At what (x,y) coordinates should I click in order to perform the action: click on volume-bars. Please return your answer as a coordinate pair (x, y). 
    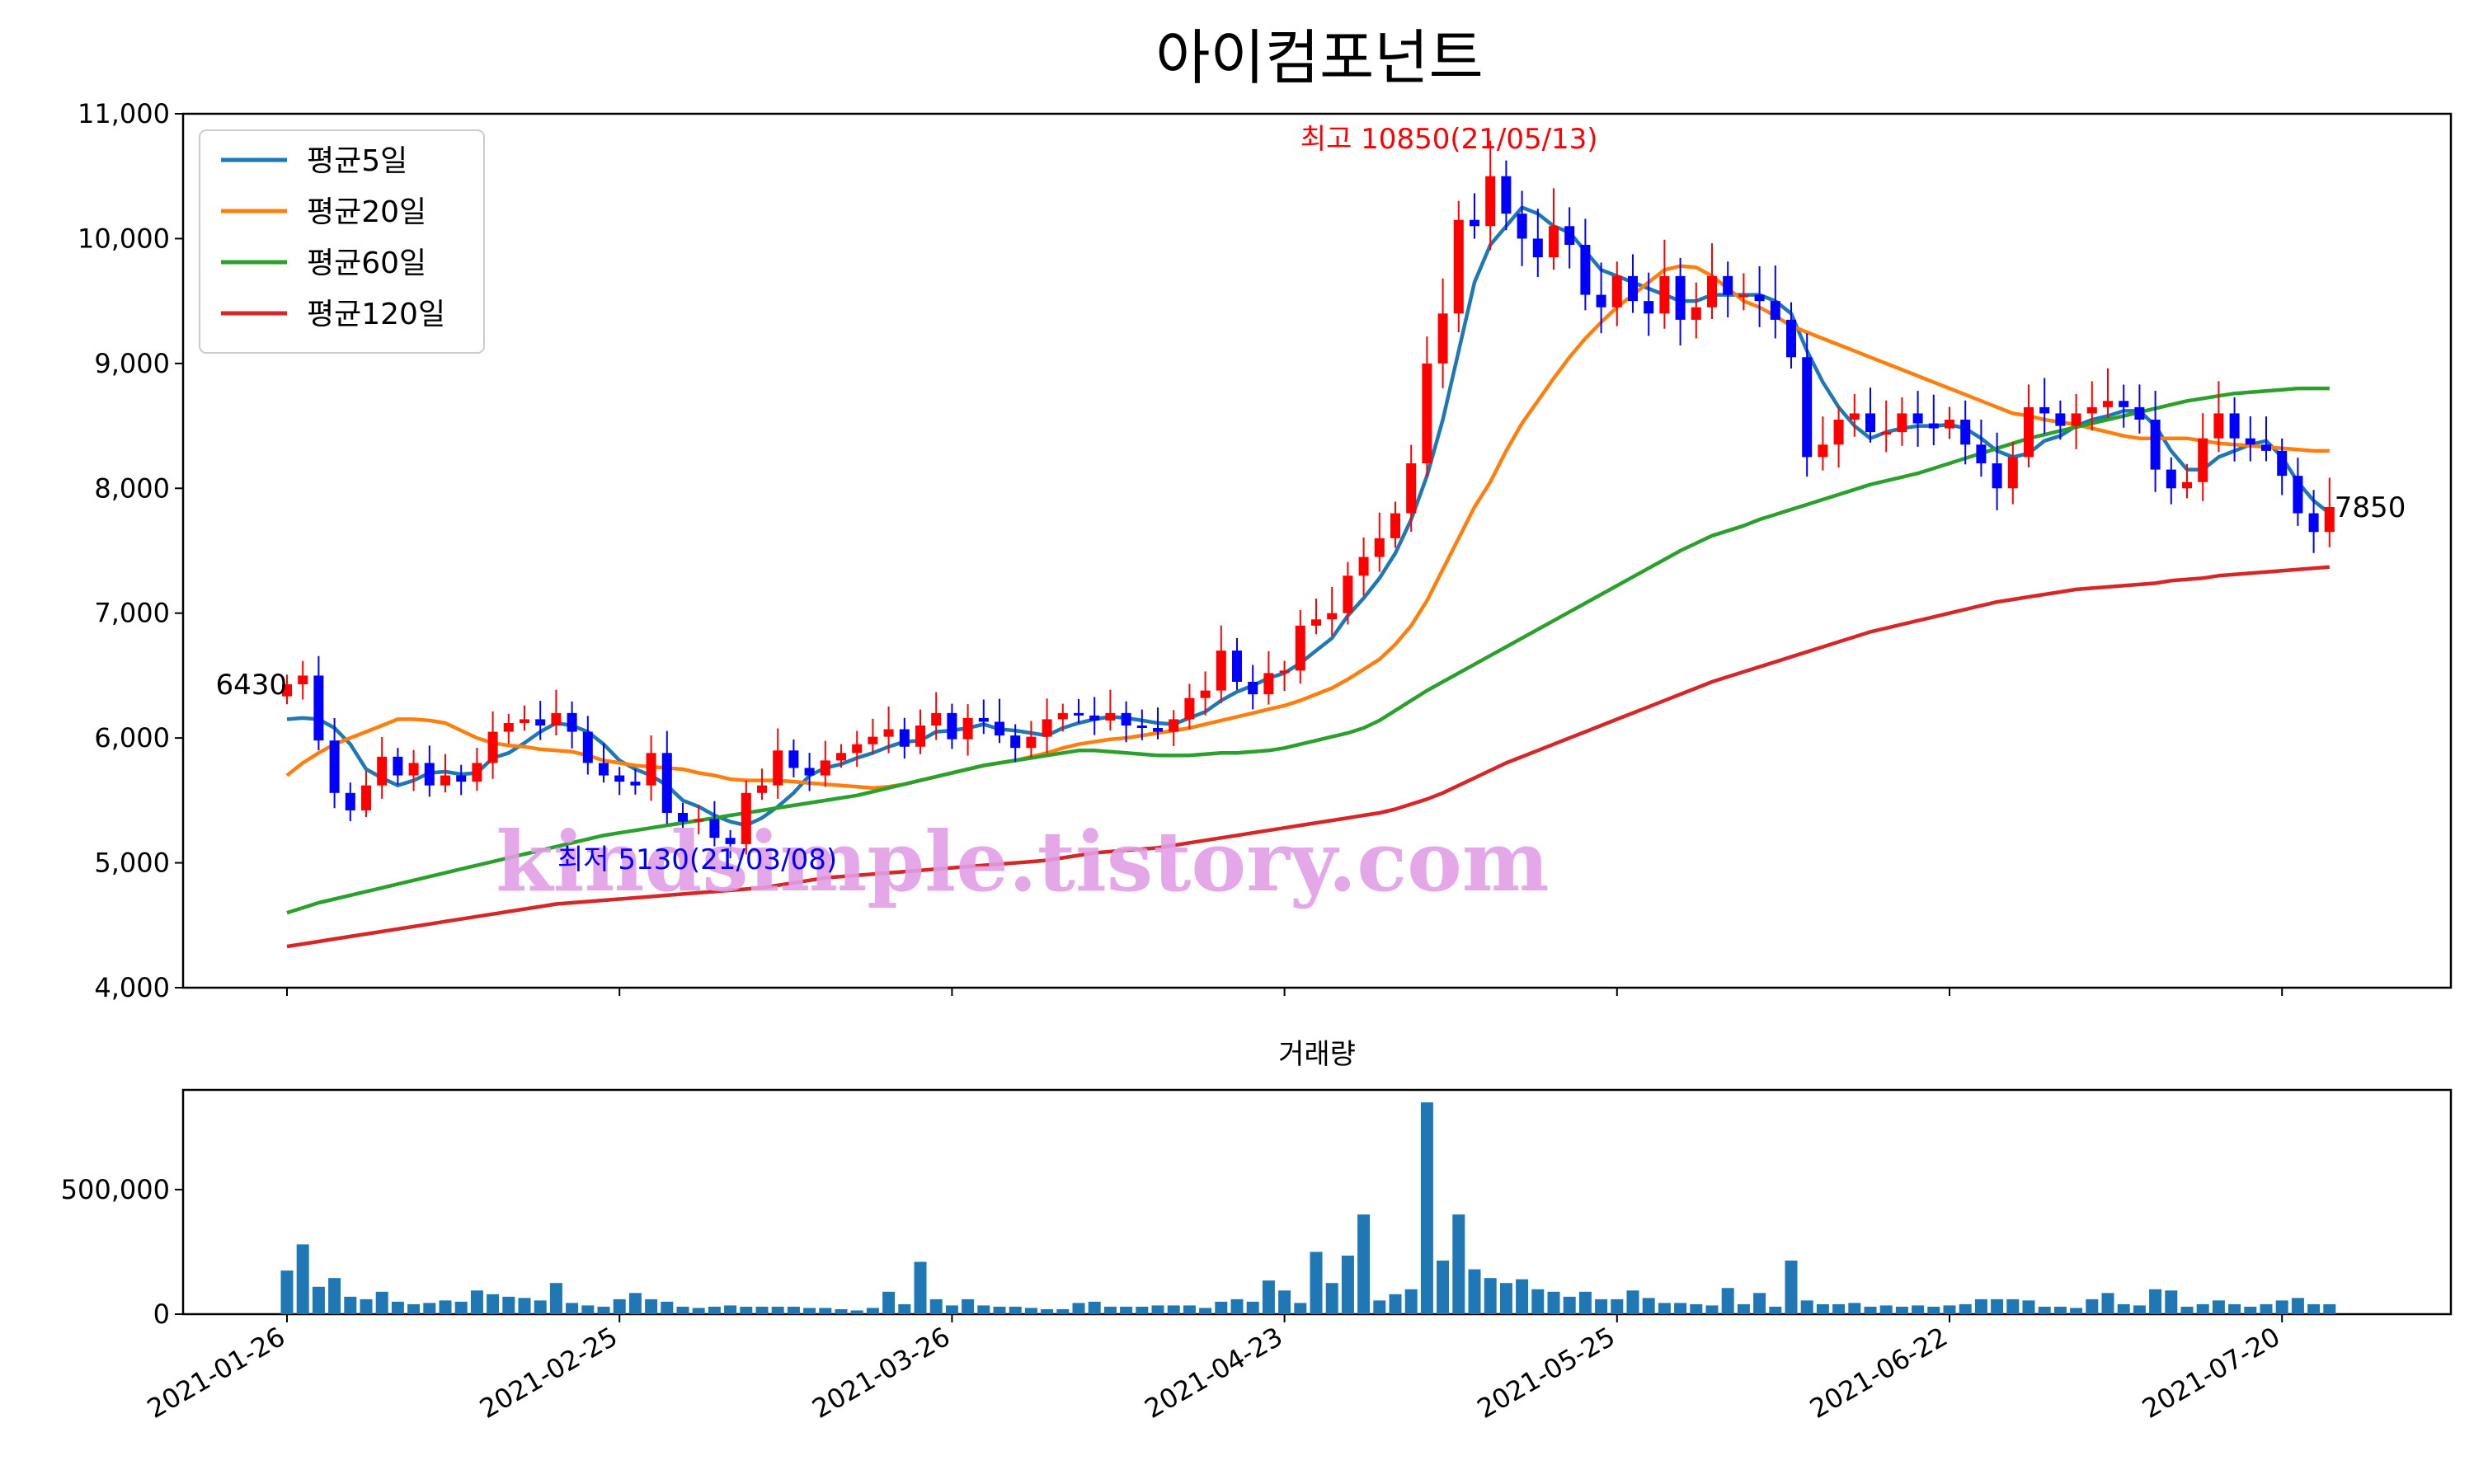
    Looking at the image, I should click on (1308, 1208).